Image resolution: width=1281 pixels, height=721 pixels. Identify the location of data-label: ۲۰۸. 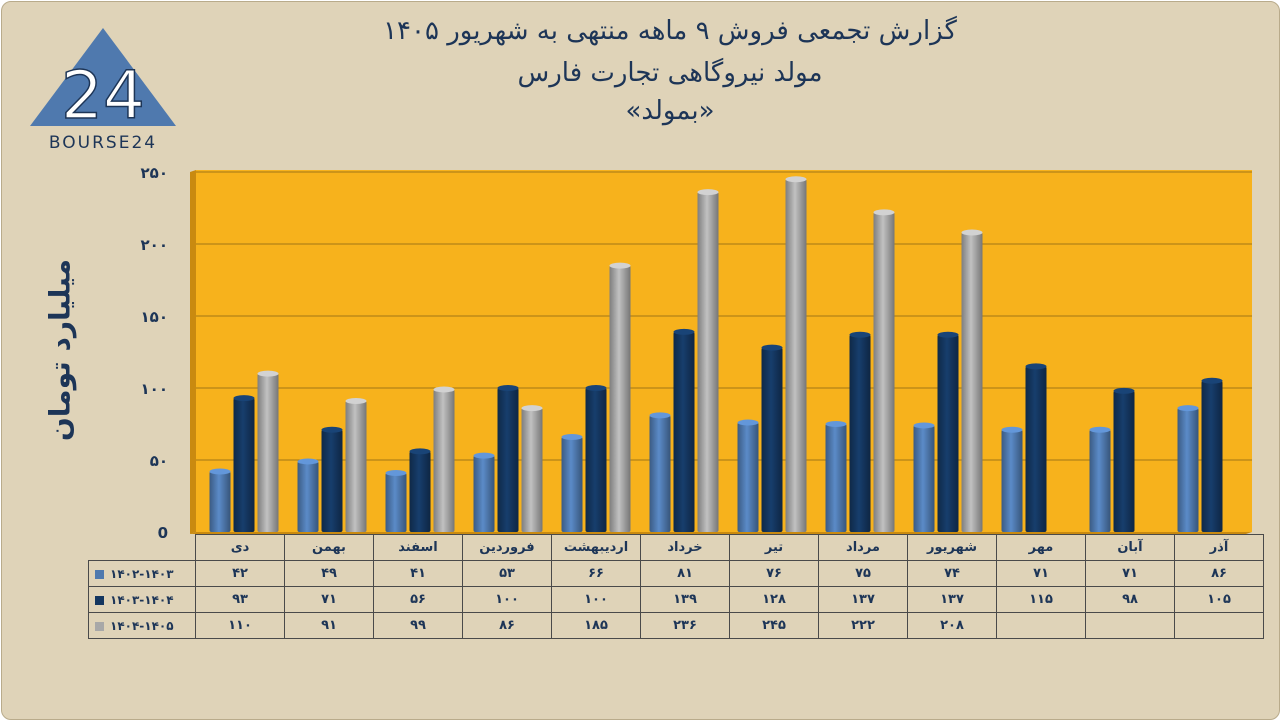
(952, 625).